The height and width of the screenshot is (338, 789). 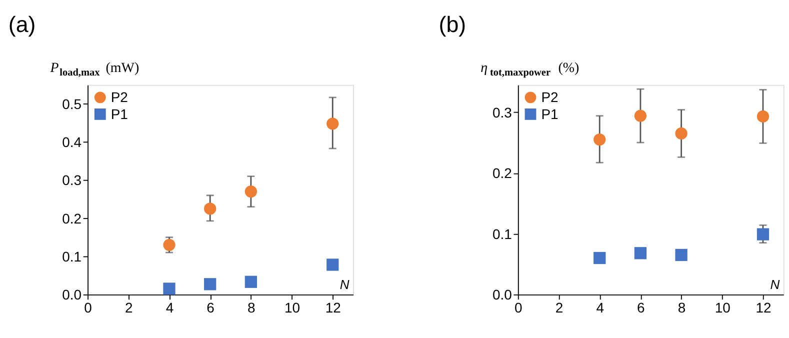 What do you see at coordinates (72, 104) in the screenshot?
I see `y-tick-label: 0.5` at bounding box center [72, 104].